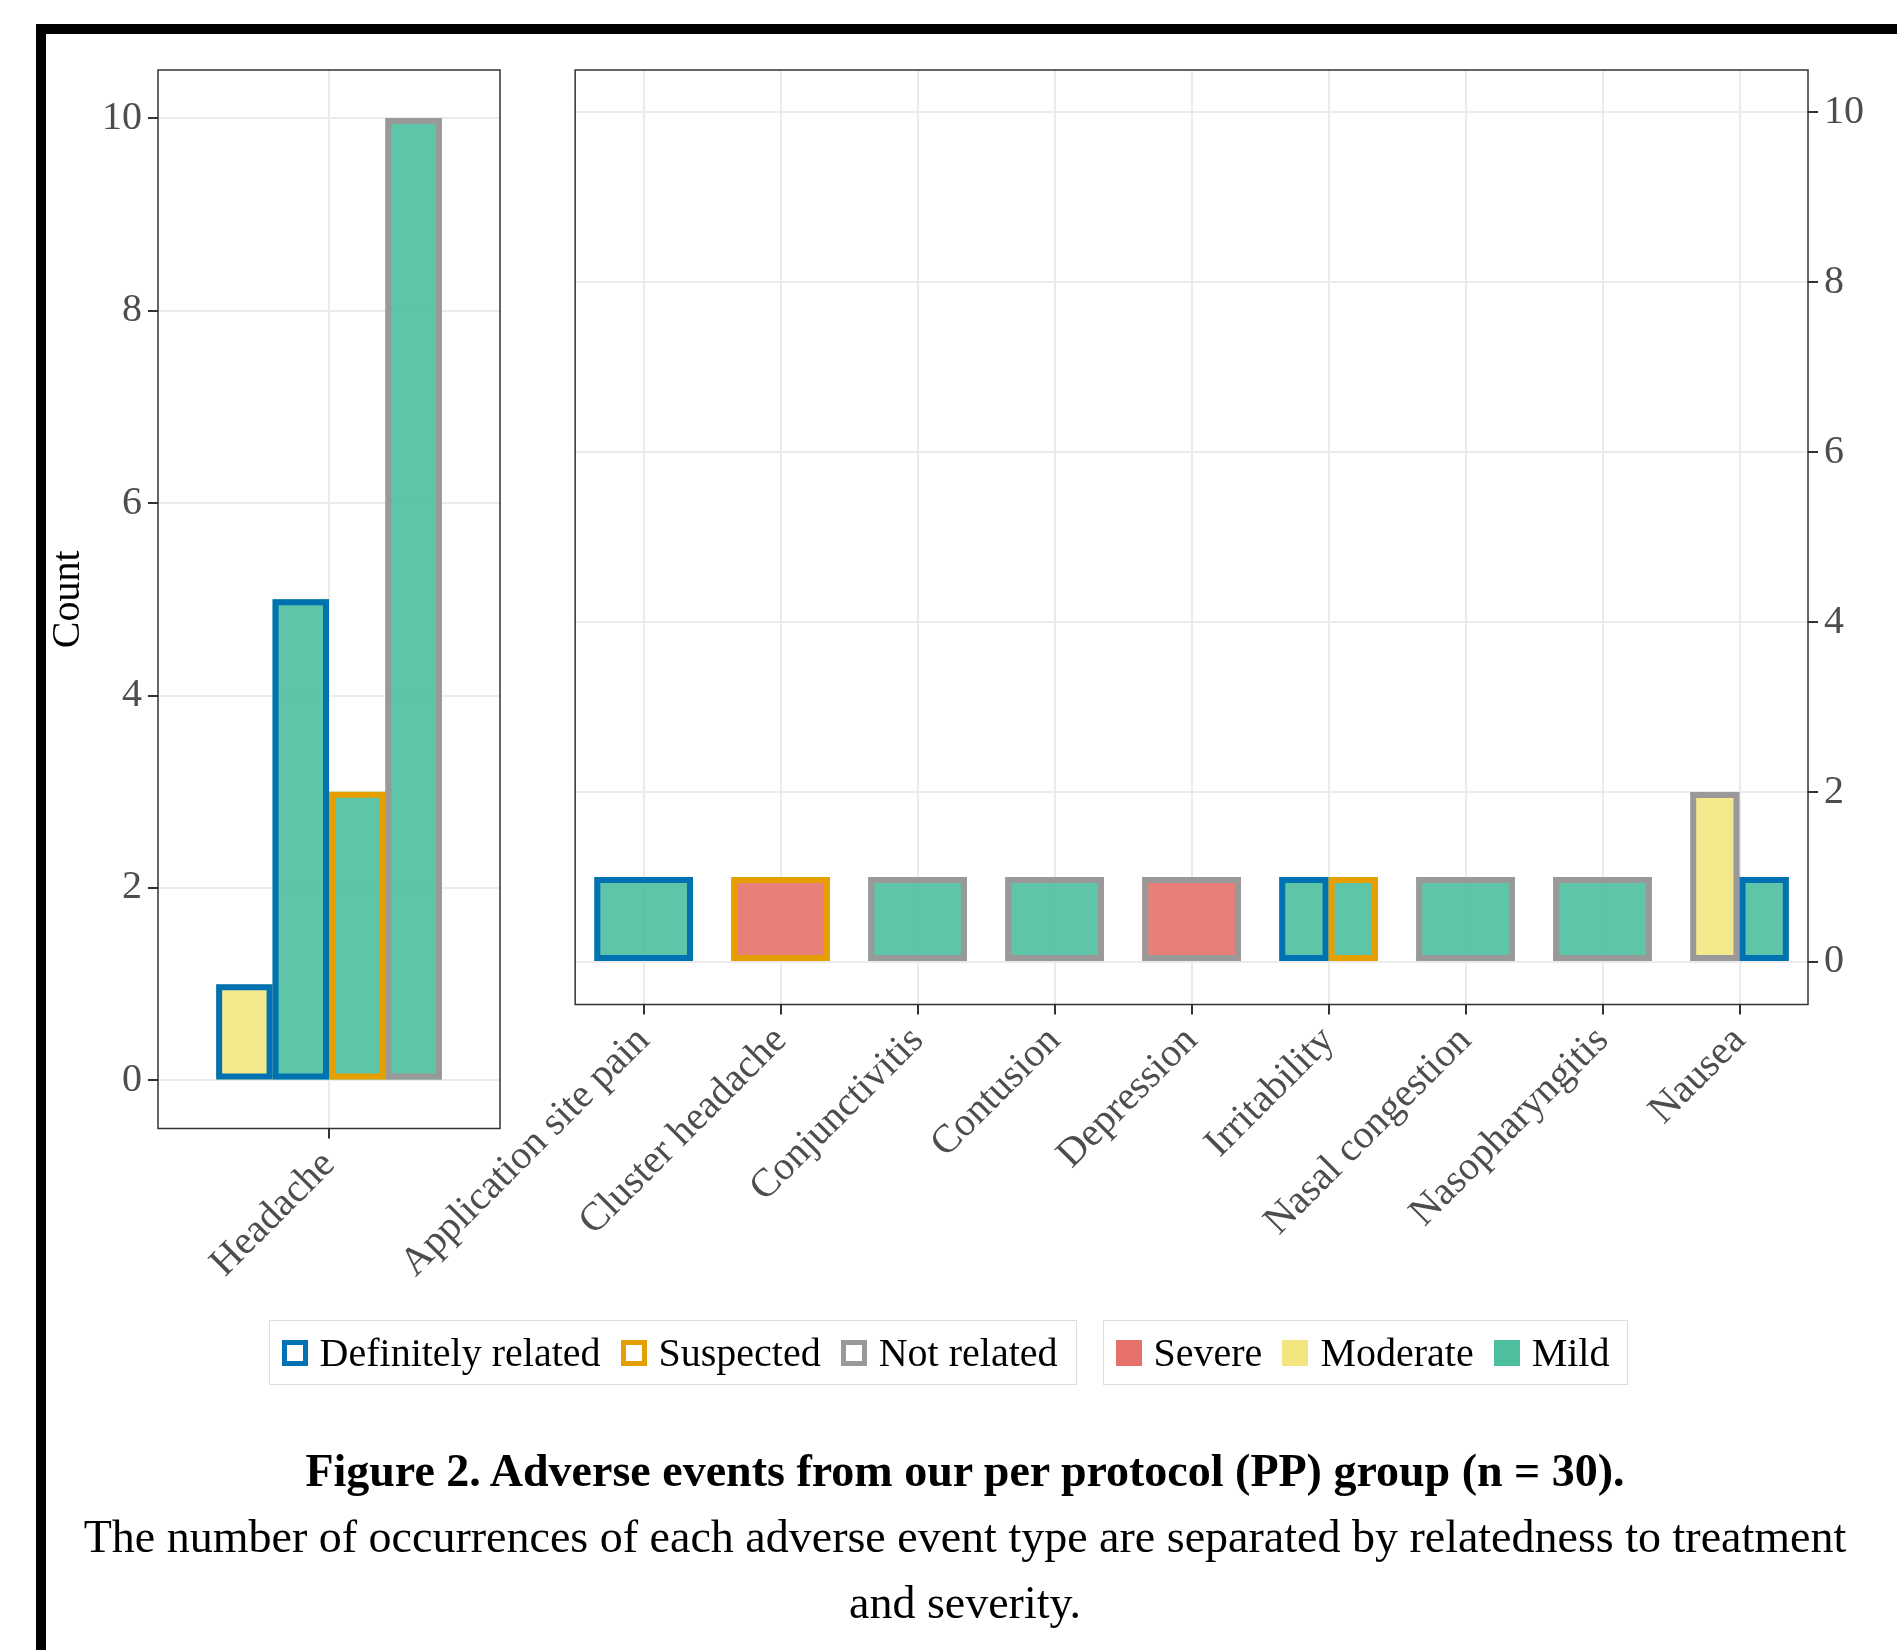  Describe the element at coordinates (965, 1471) in the screenshot. I see `text: Figure 2. Adverse events from our per protocol (PP) group (n = 30).` at that location.